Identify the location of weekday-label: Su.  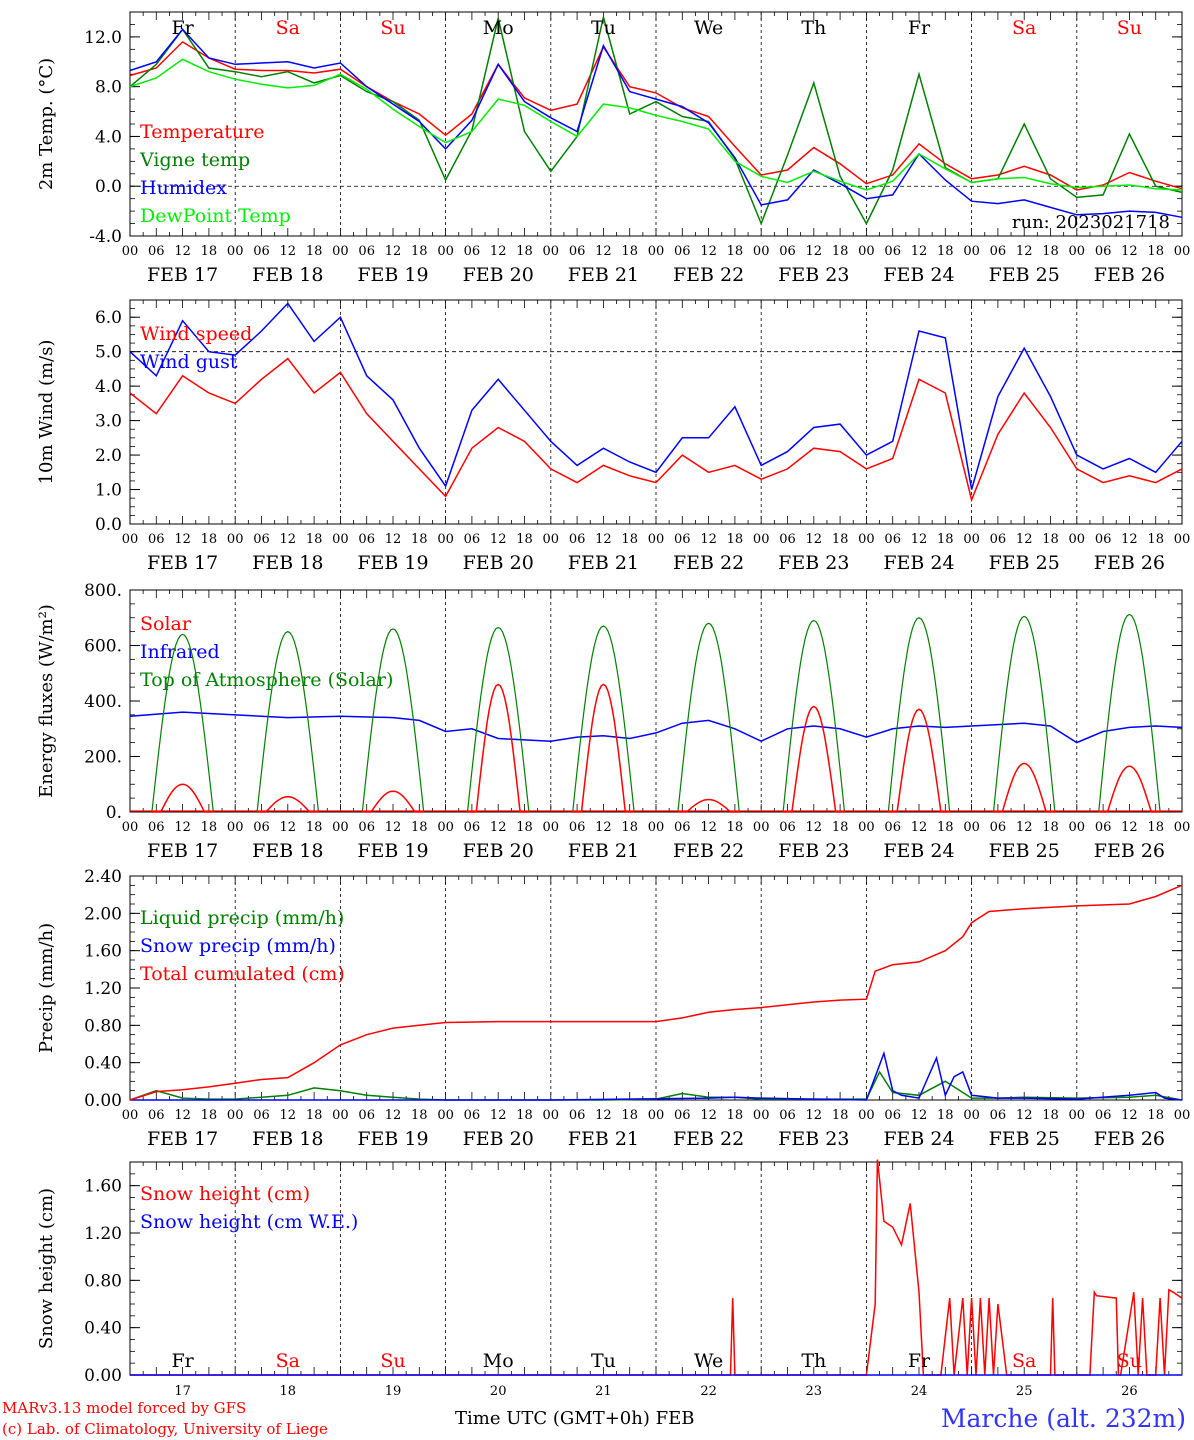
(1129, 1361).